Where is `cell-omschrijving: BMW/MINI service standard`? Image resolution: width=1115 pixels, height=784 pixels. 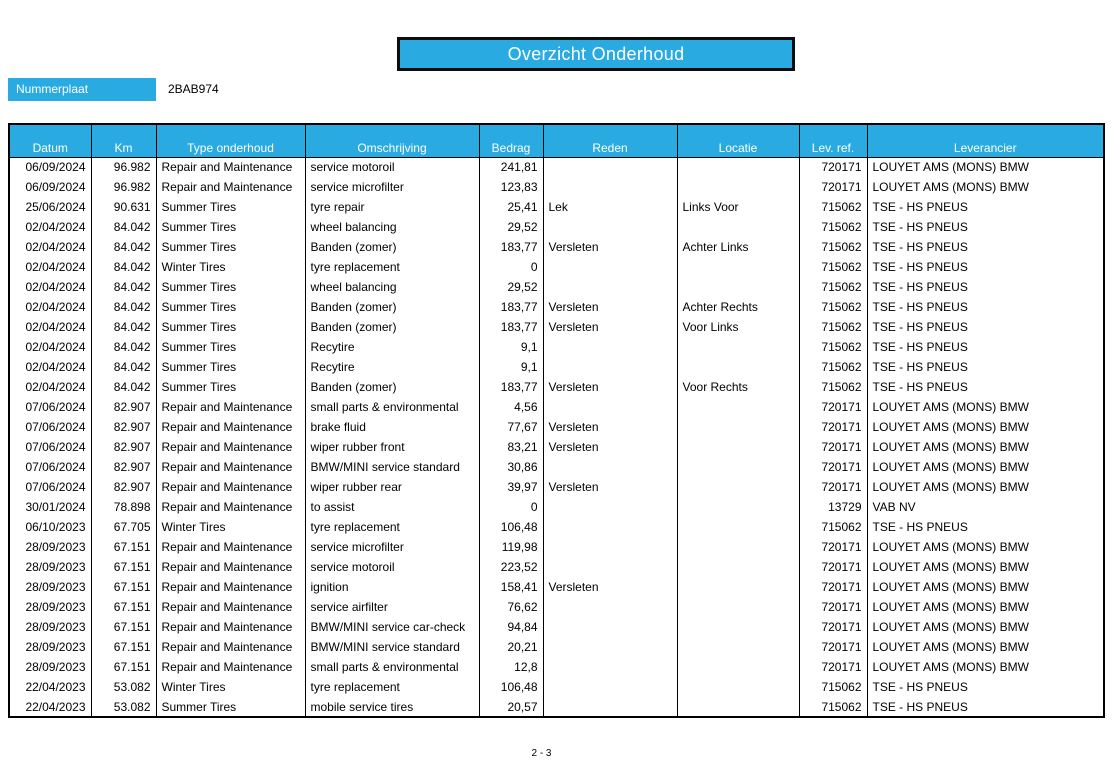 cell-omschrijving: BMW/MINI service standard is located at coordinates (392, 467).